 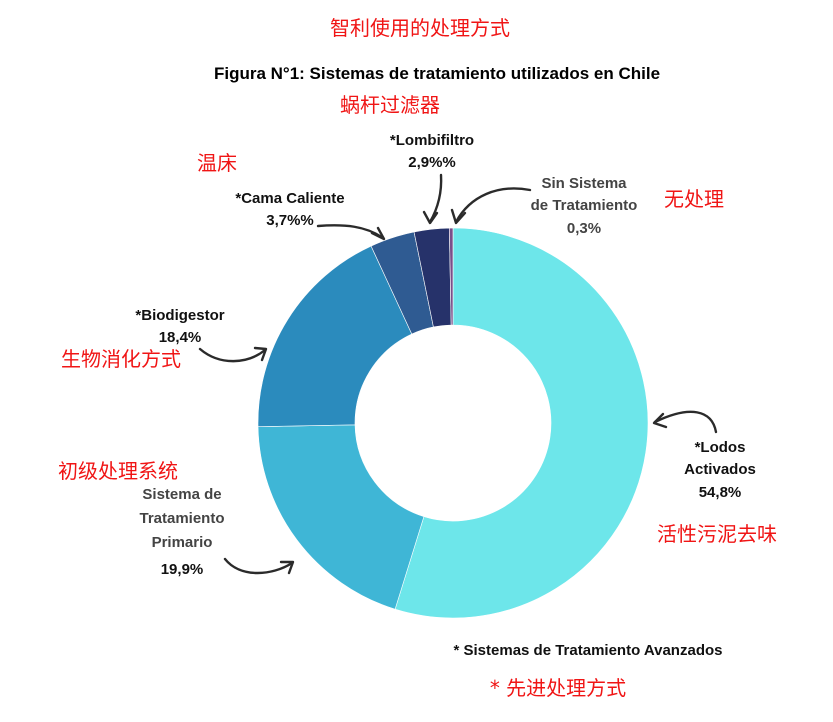 I want to click on slice-value-primario: 19,9%, so click(x=182, y=569).